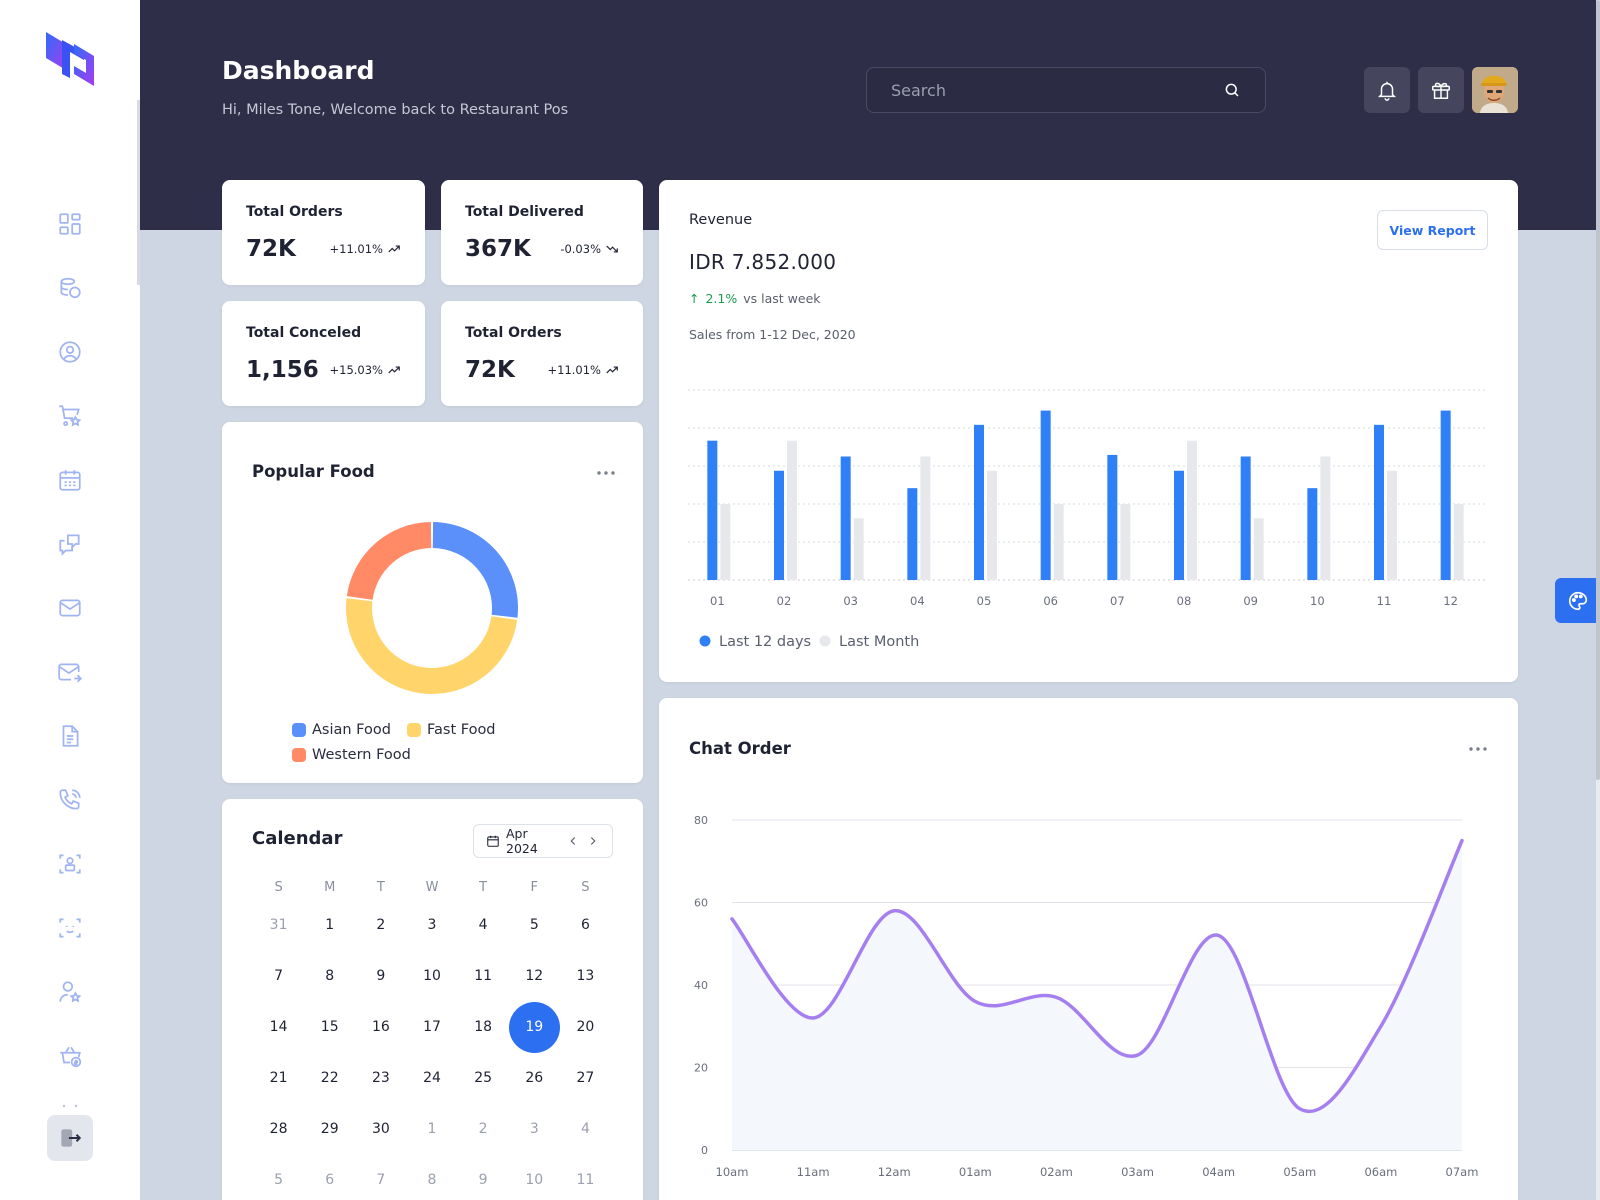 The image size is (1600, 1200). Describe the element at coordinates (70, 608) in the screenshot. I see `sidebar-item-mail` at that location.